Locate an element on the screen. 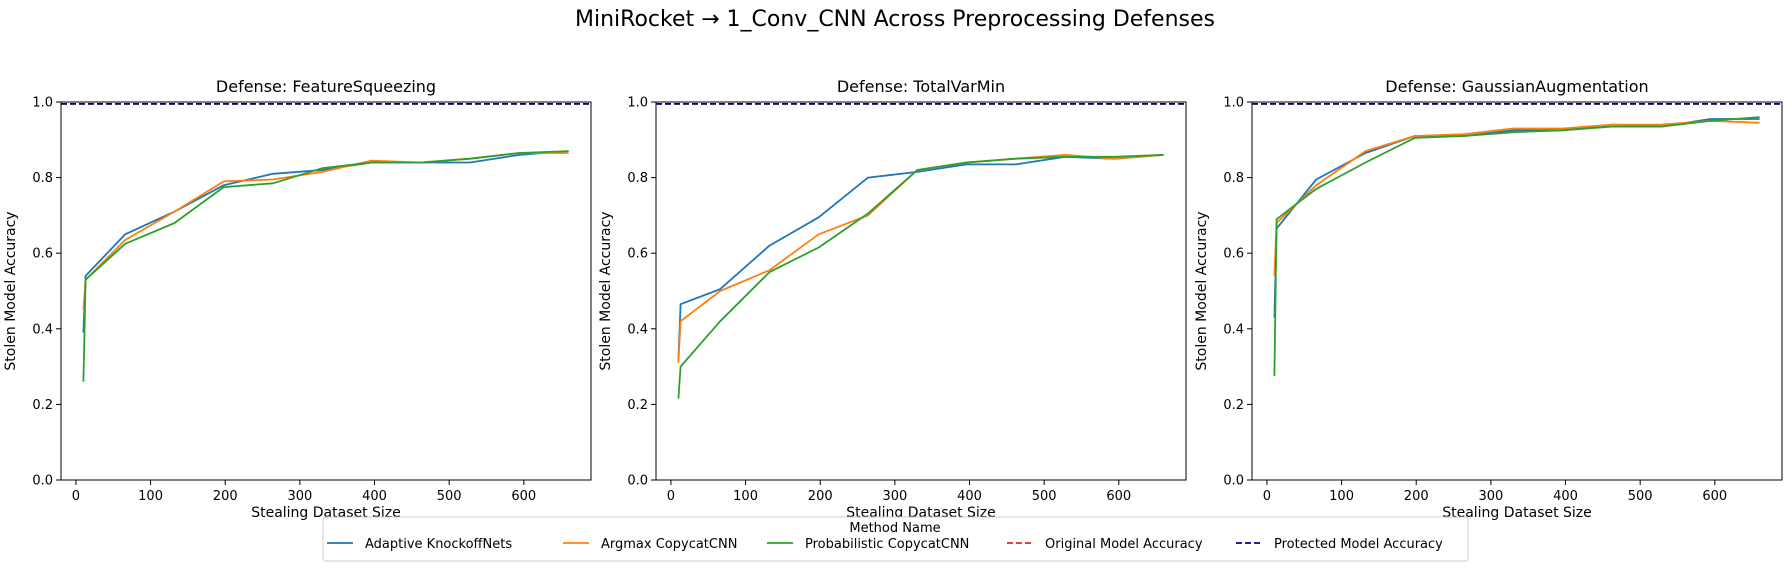 The width and height of the screenshot is (1790, 571). legend-label: Protected Model Accuracy is located at coordinates (1358, 544).